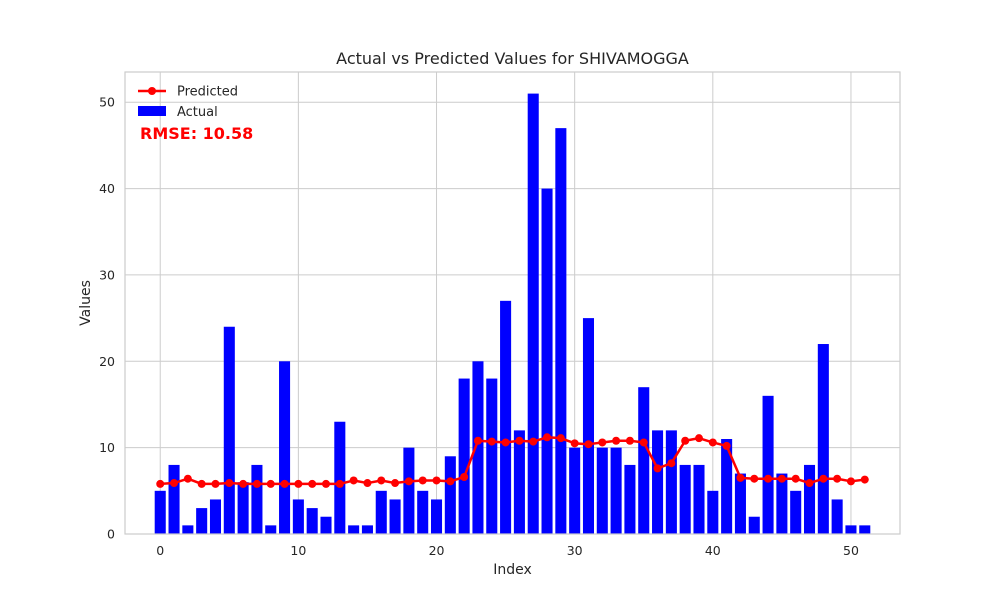  What do you see at coordinates (851, 550) in the screenshot?
I see `x-tick-label: 50` at bounding box center [851, 550].